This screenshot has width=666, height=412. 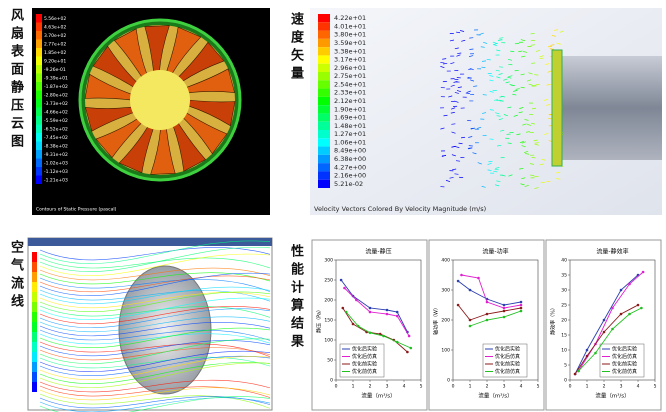 I want to click on colorbar-label: -7.45e+02, so click(x=56, y=138).